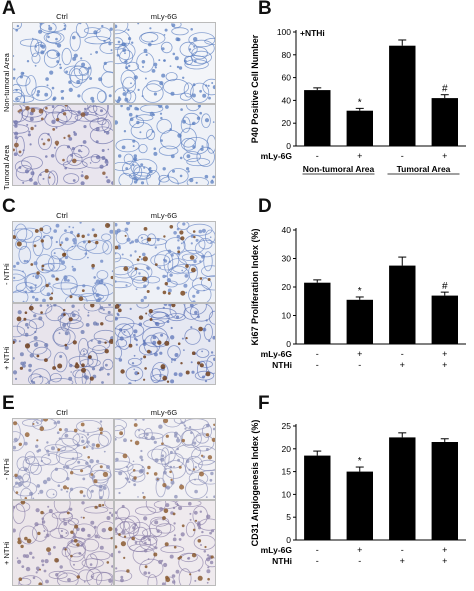  I want to click on significance-marker: *, so click(360, 102).